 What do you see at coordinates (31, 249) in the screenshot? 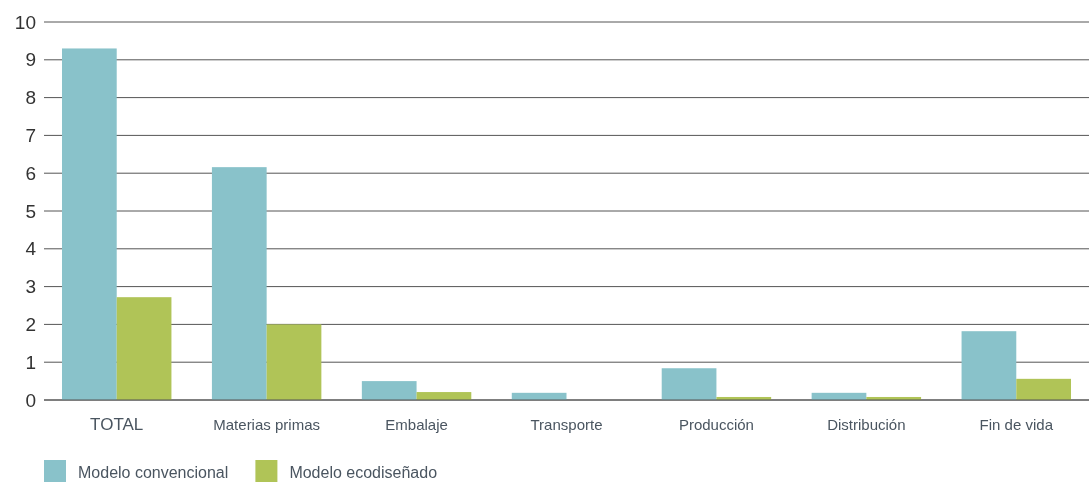
I see `y-tick-label: 4` at bounding box center [31, 249].